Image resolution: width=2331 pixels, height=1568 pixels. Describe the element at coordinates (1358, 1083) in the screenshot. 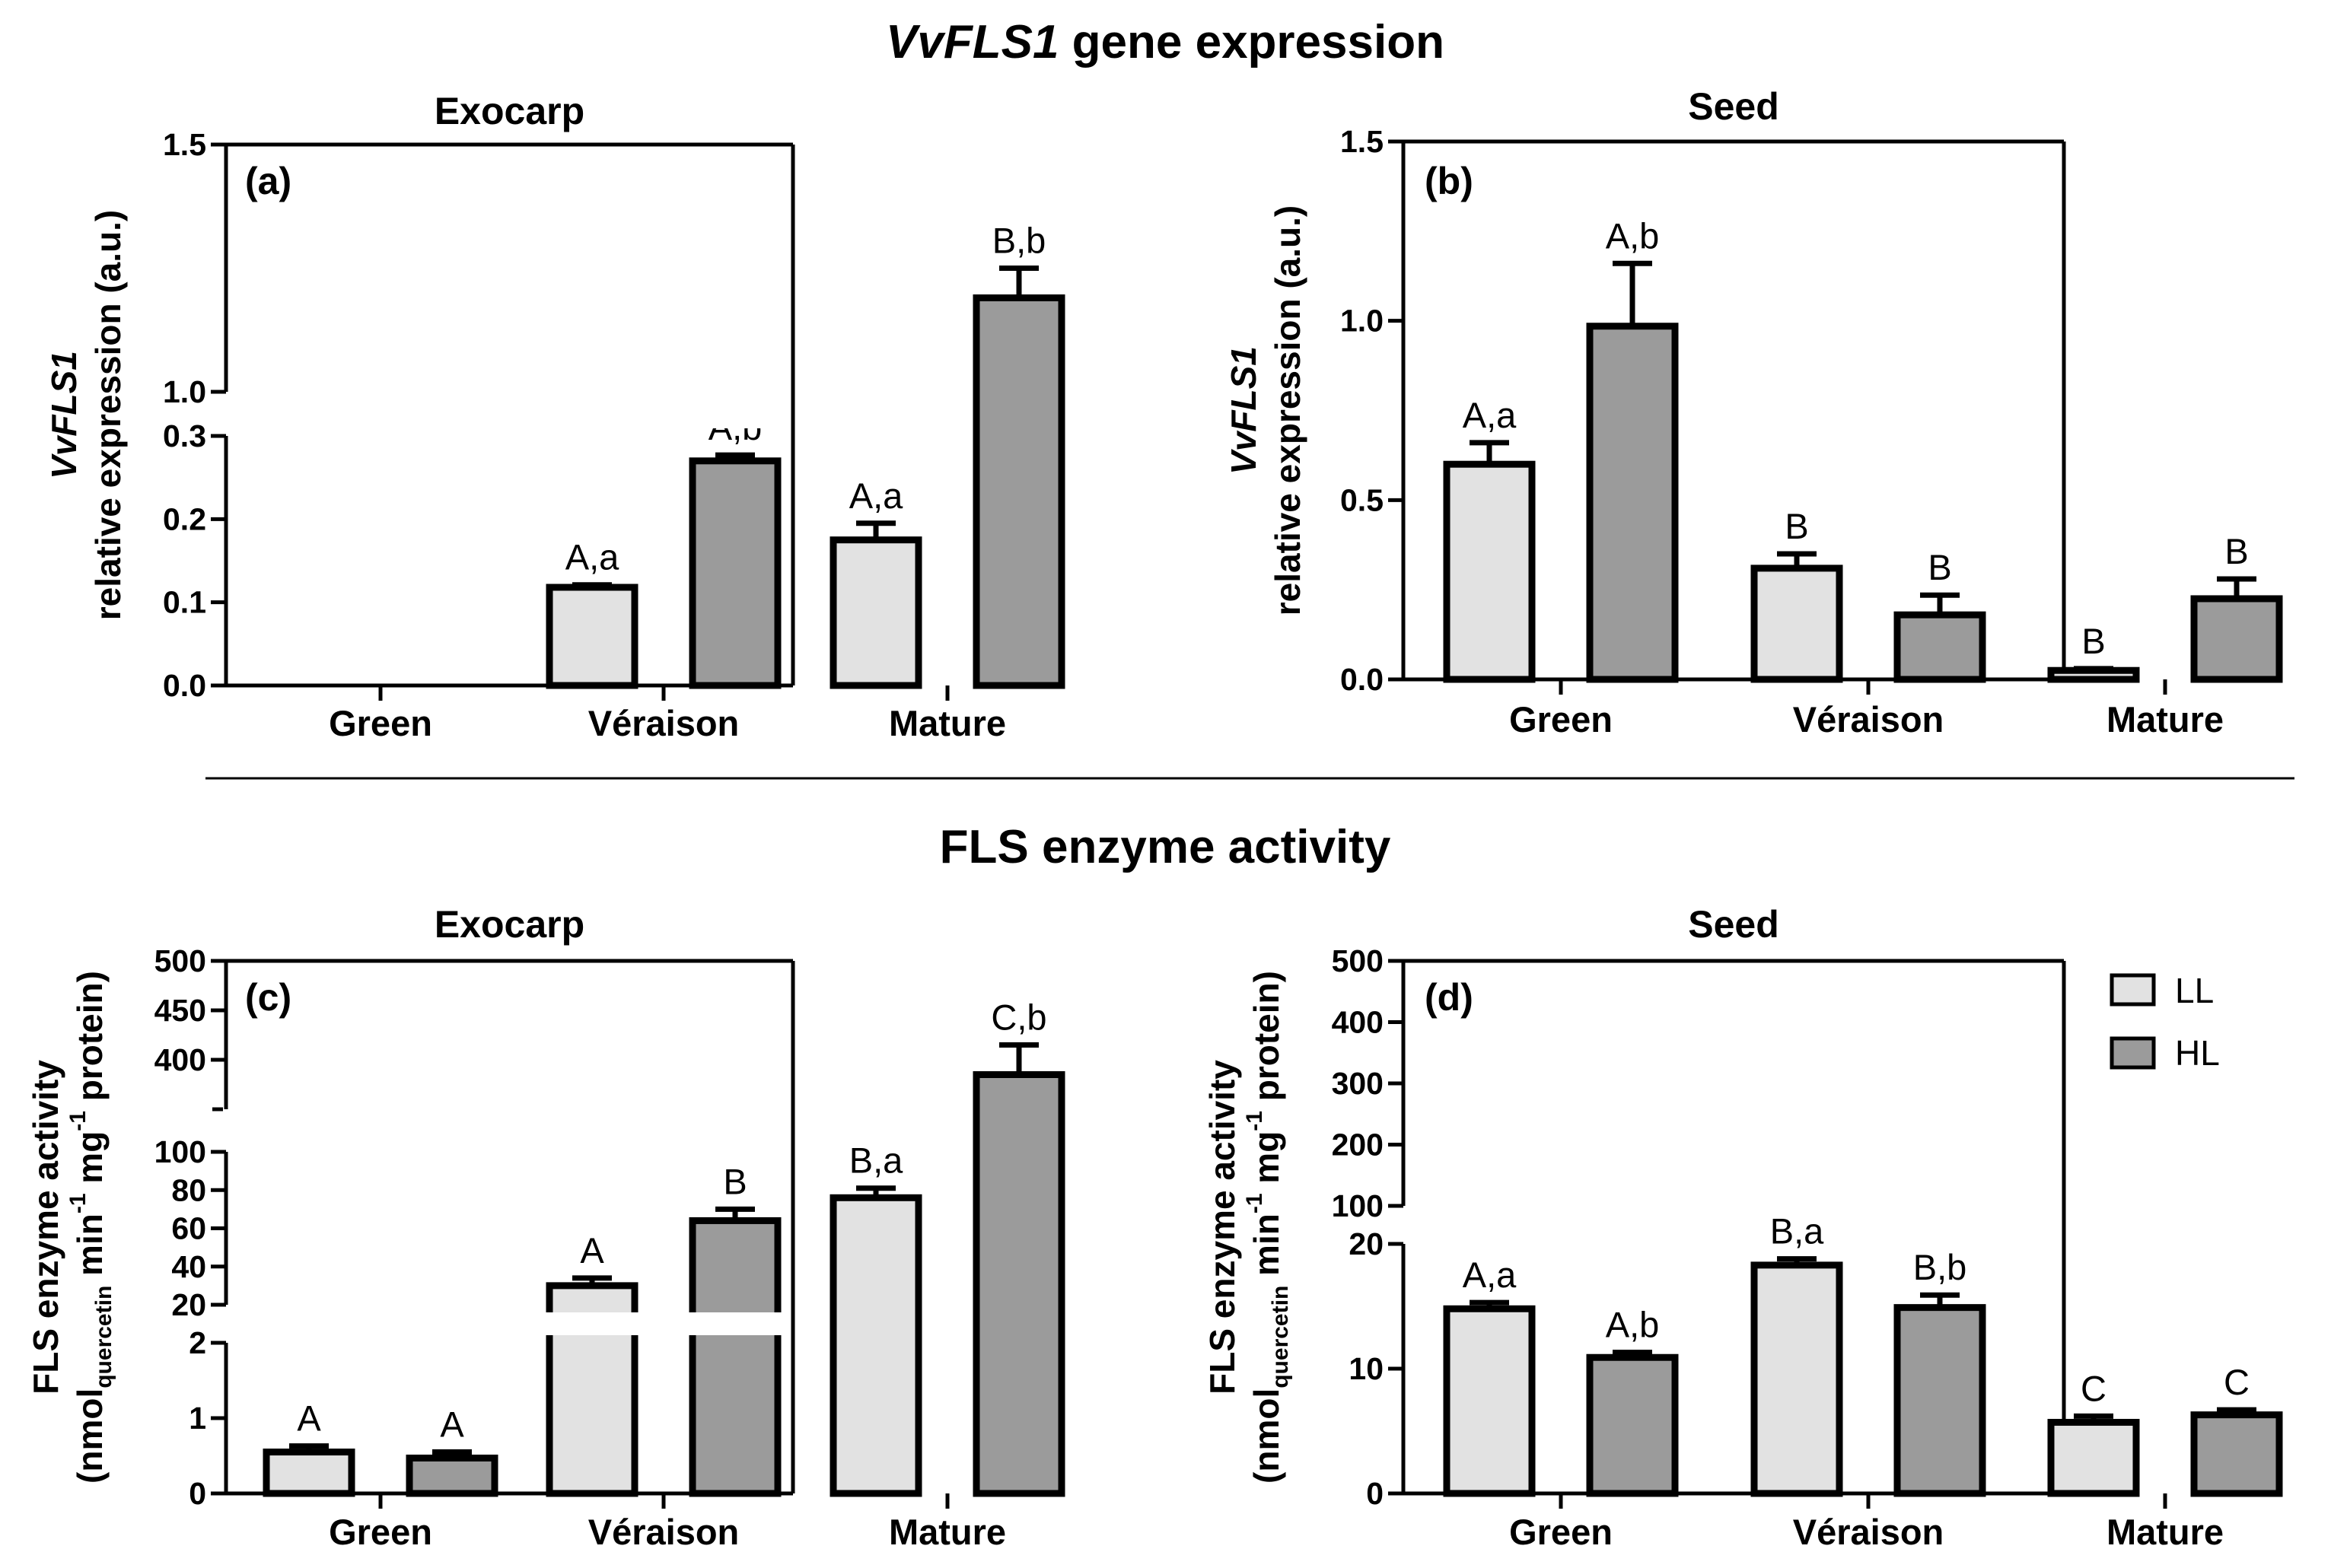

I see `y-tick-label: 300` at that location.